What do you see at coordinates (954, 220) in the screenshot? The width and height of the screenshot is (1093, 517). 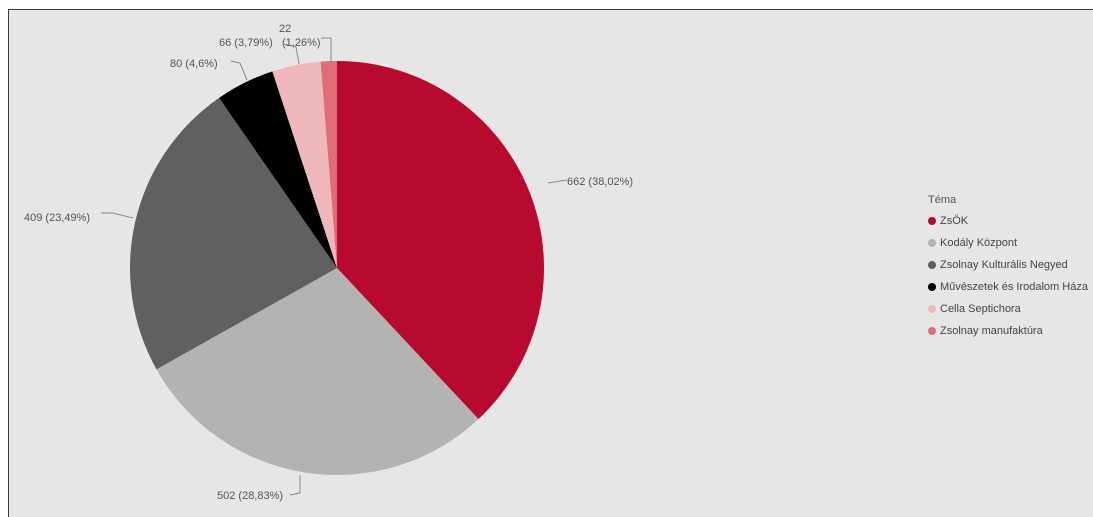 I see `legend-label: ZsÖK` at bounding box center [954, 220].